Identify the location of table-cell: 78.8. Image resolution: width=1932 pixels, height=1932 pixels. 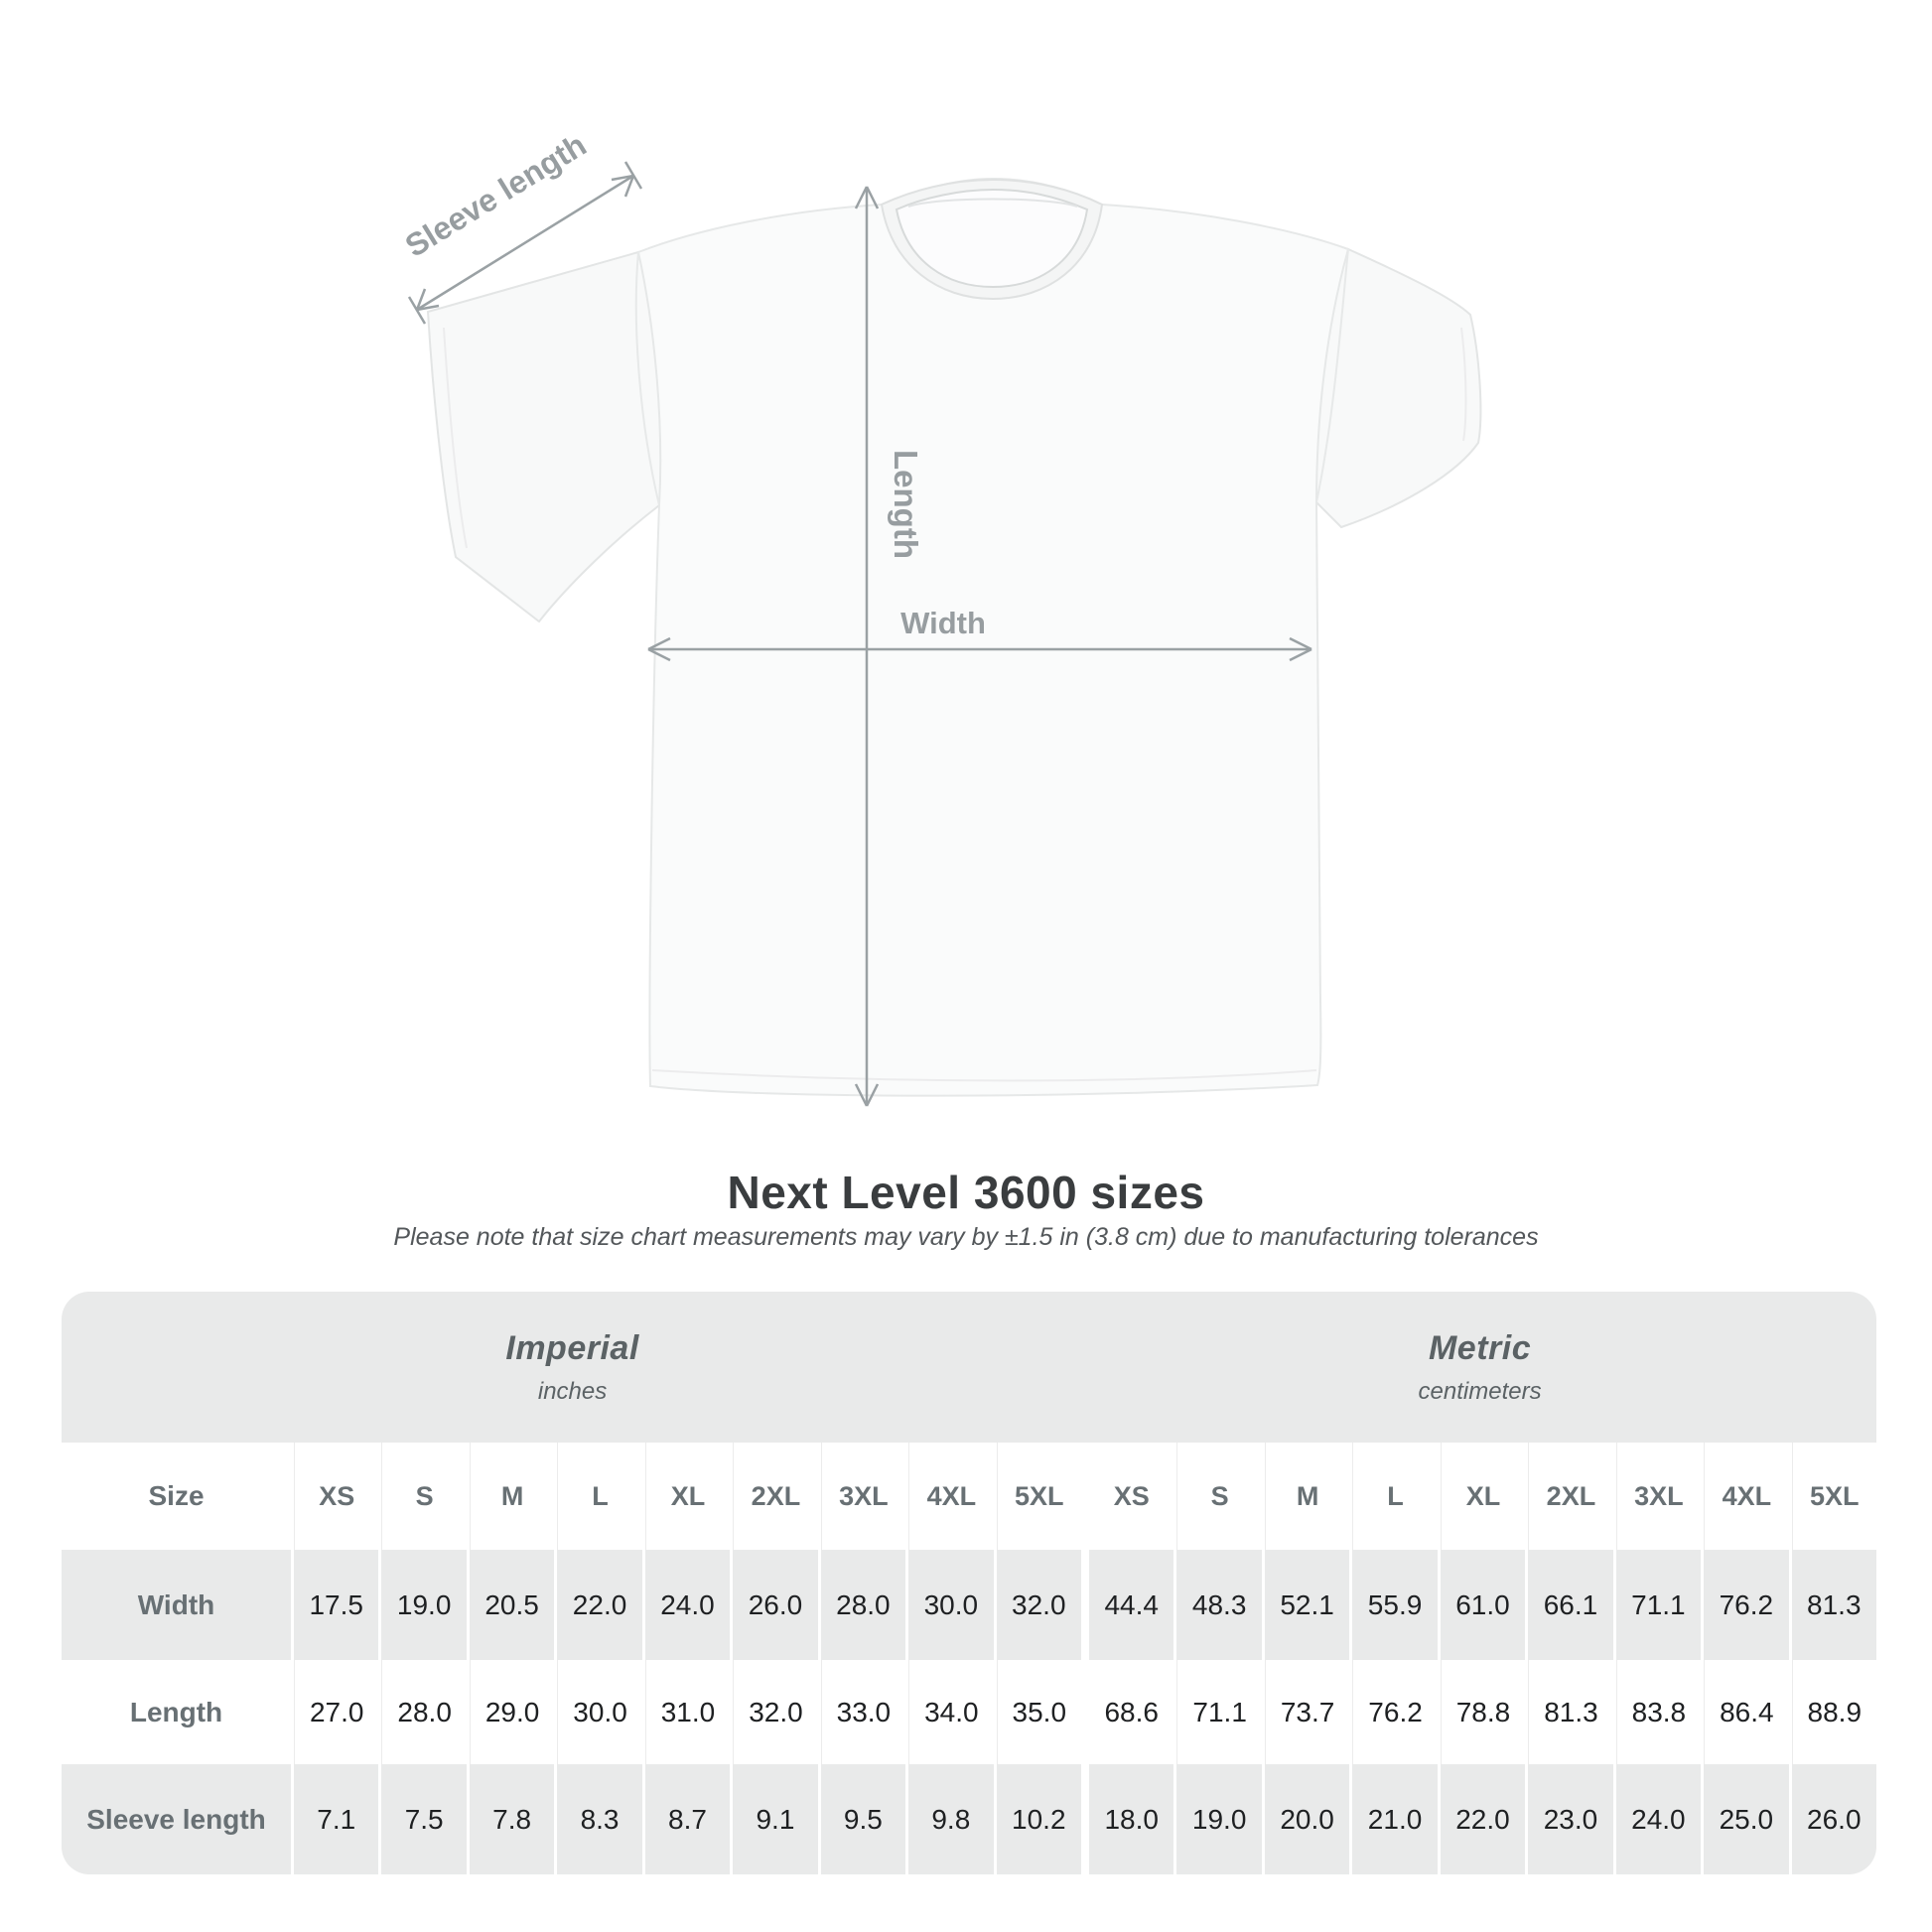
(1483, 1712).